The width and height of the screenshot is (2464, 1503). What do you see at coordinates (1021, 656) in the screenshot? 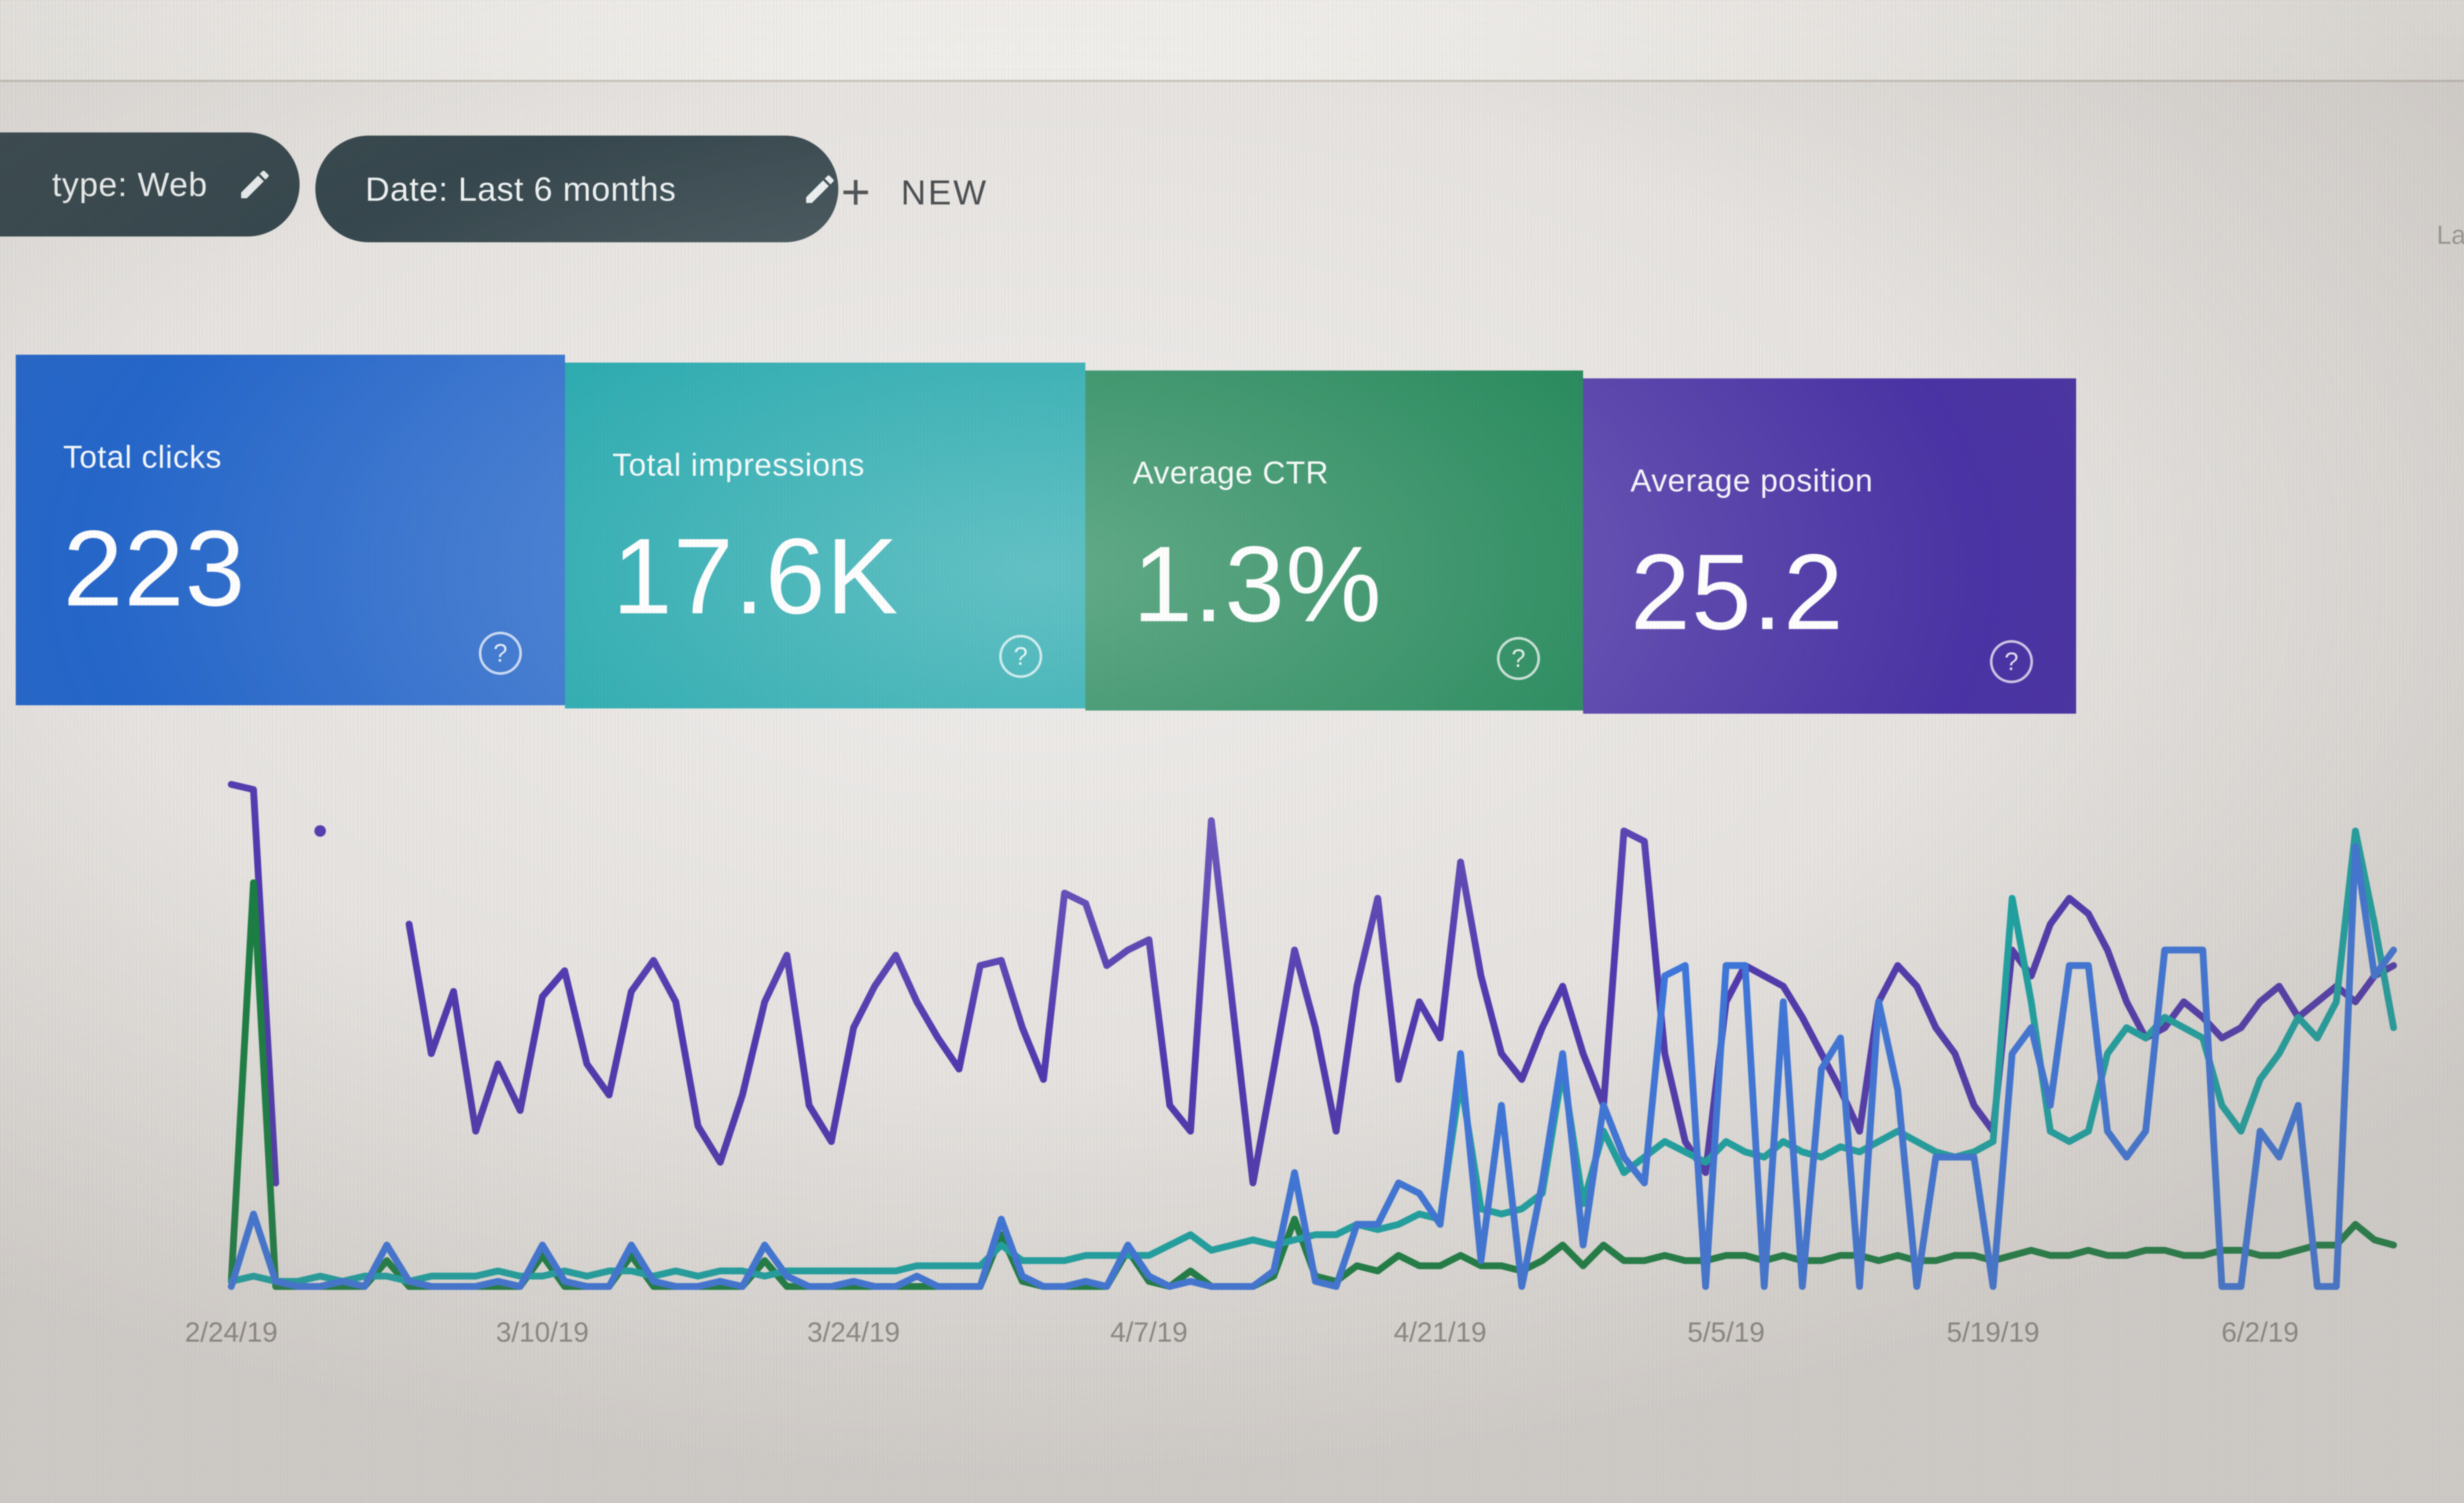
I see `total-impressions-help-icon: ?` at bounding box center [1021, 656].